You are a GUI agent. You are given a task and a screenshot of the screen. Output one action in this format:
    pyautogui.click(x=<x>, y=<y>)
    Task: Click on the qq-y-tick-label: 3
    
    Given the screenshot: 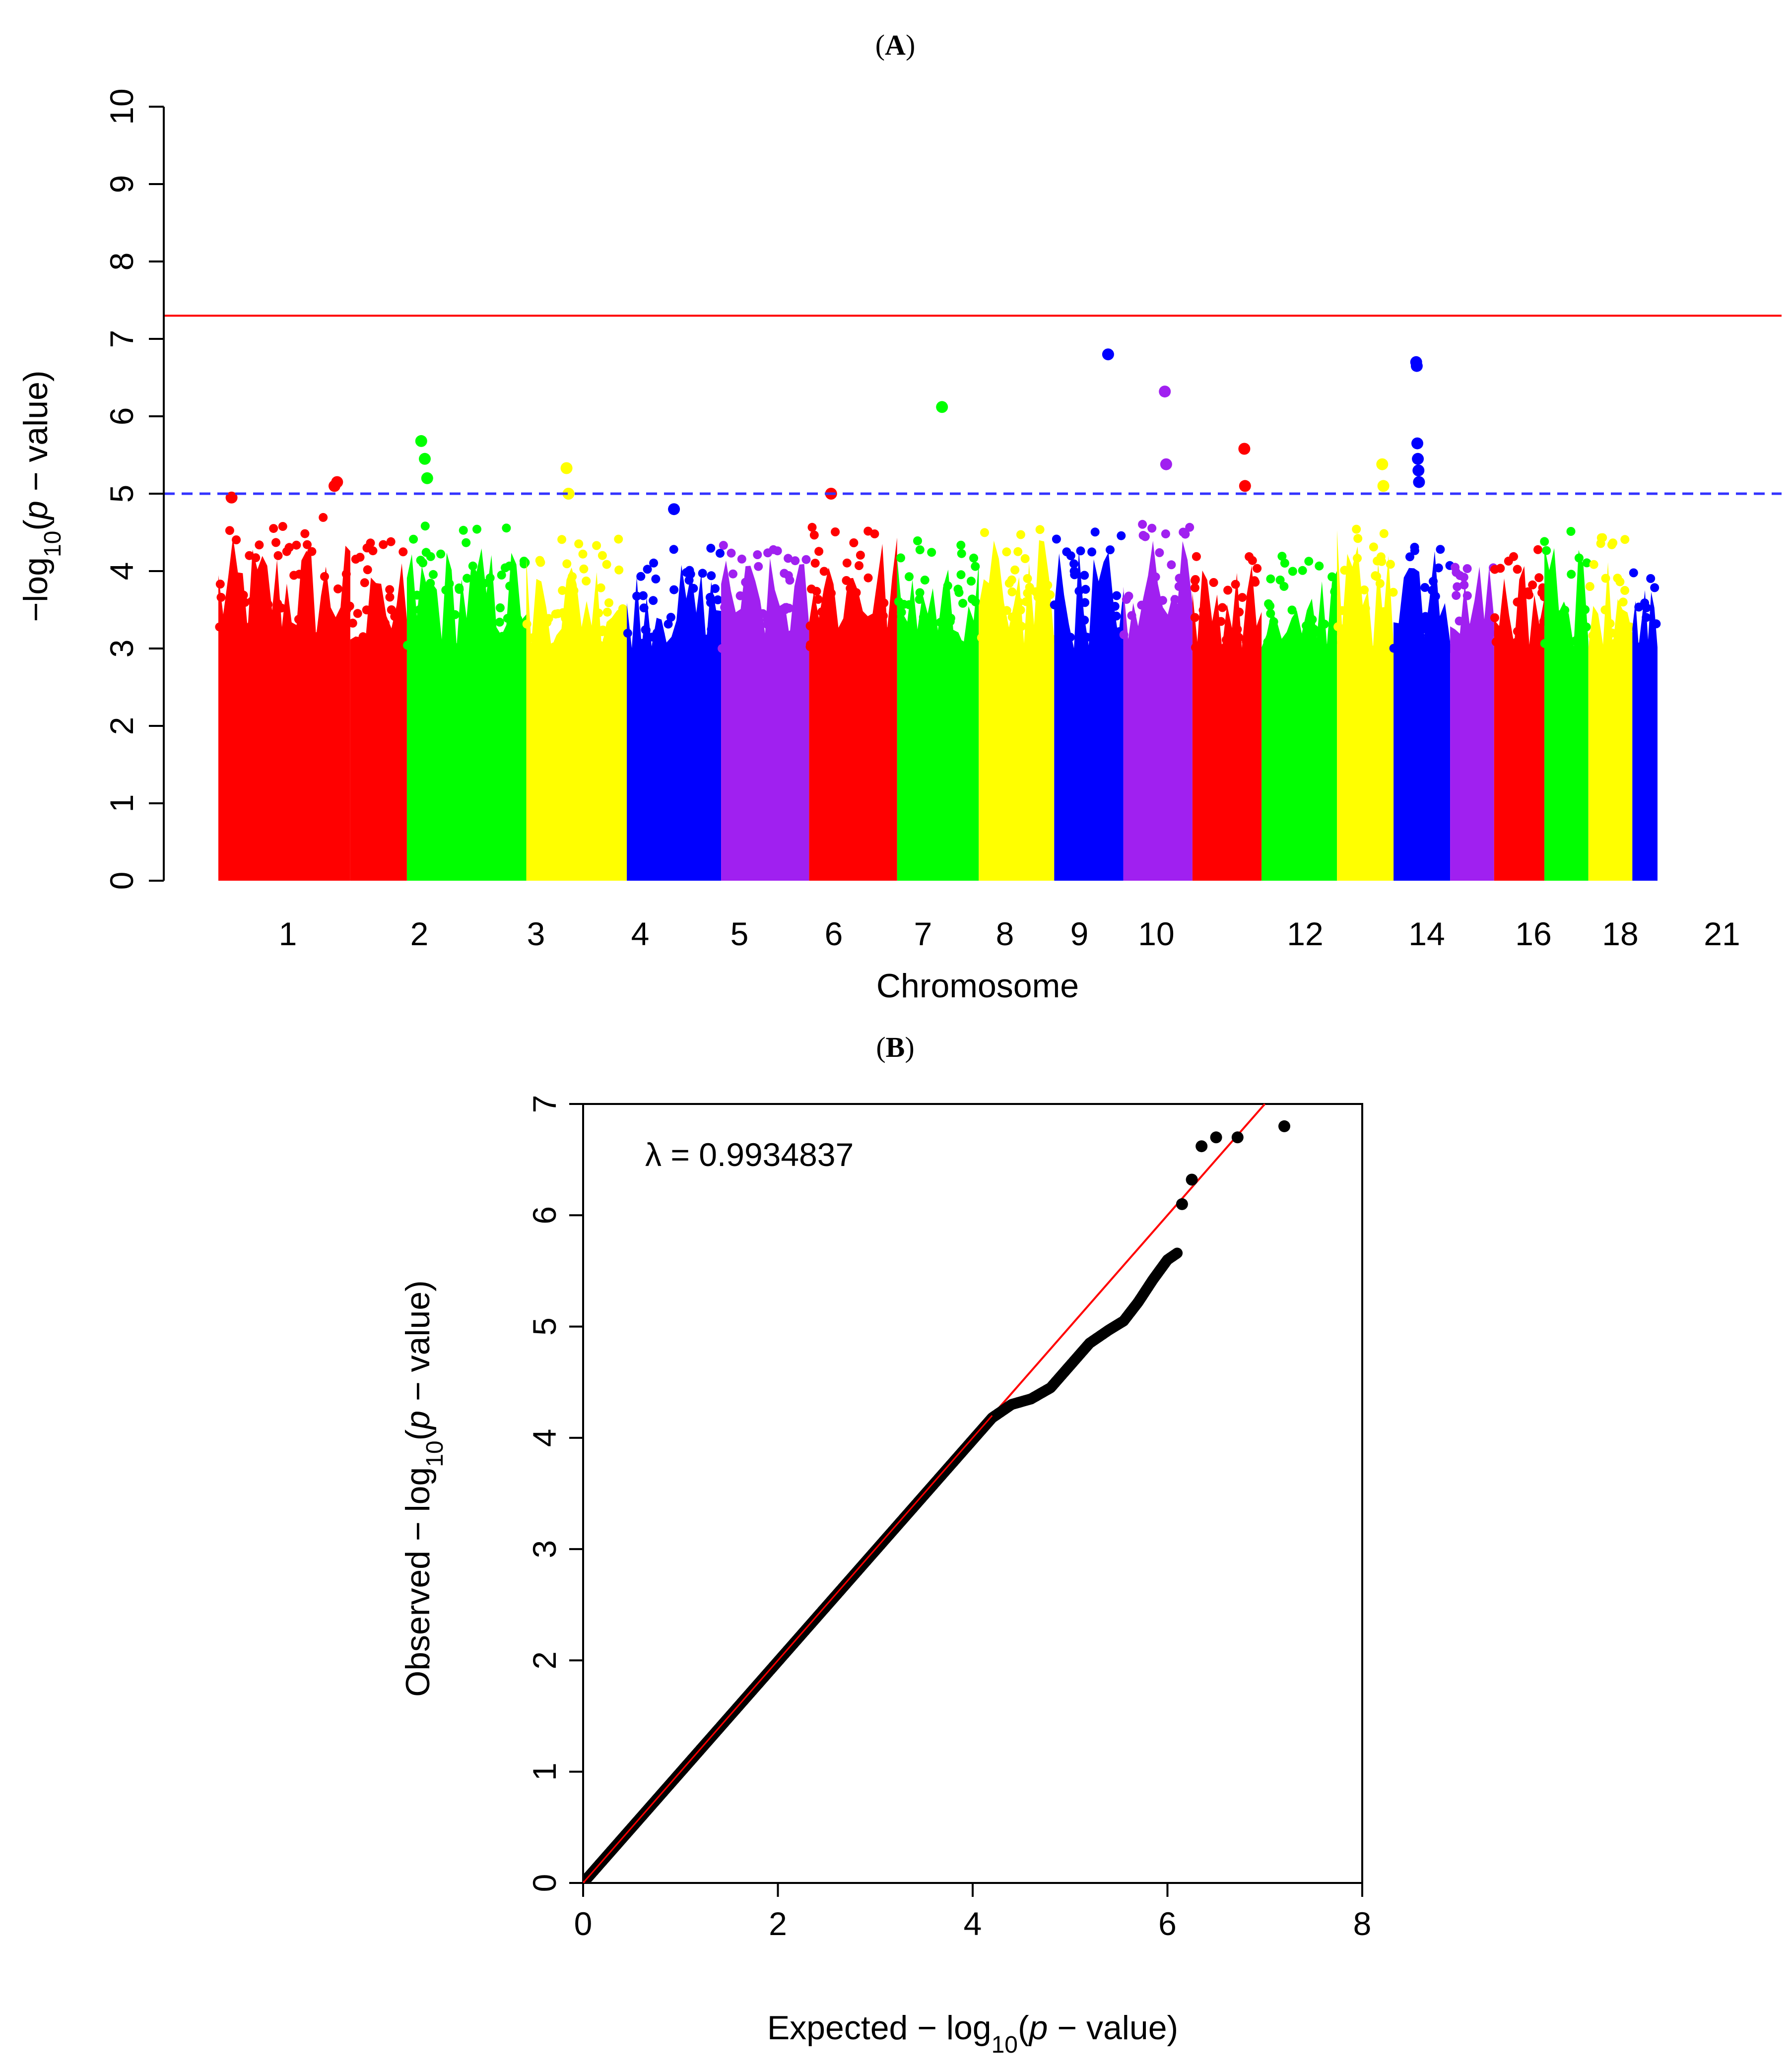 What is the action you would take?
    pyautogui.click(x=545, y=1549)
    